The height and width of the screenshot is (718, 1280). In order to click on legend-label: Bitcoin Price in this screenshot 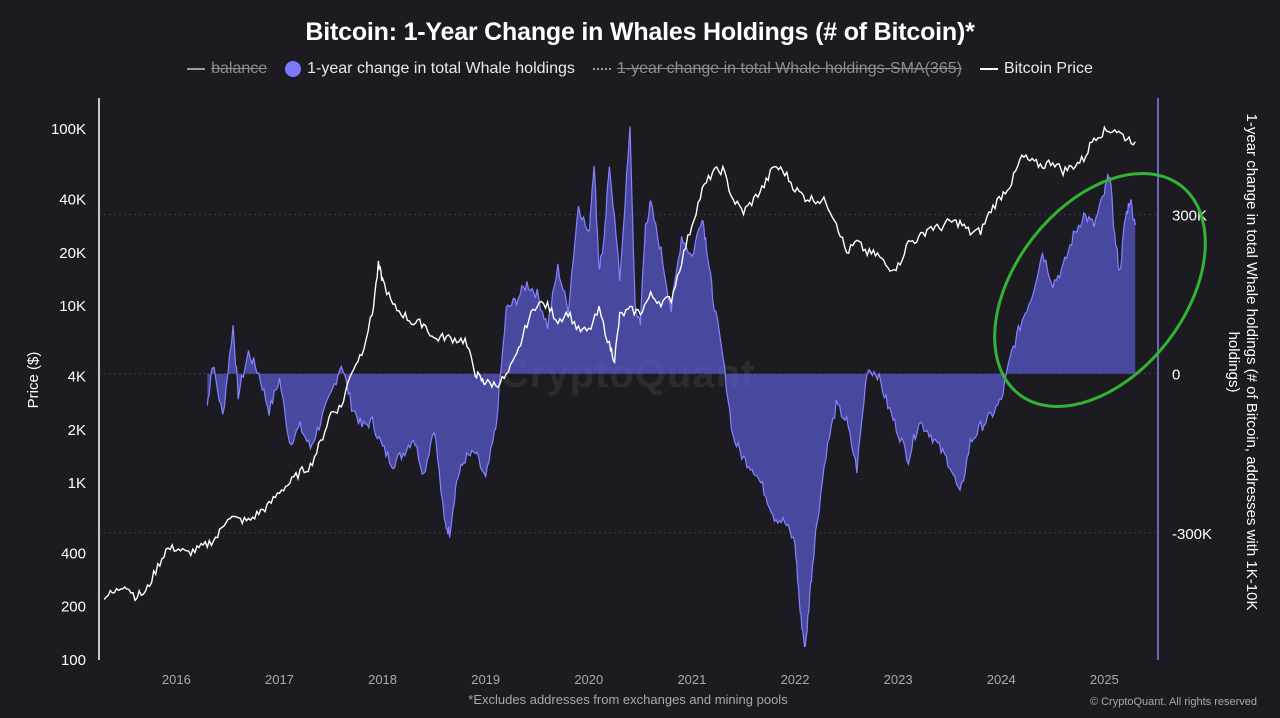, I will do `click(1048, 68)`.